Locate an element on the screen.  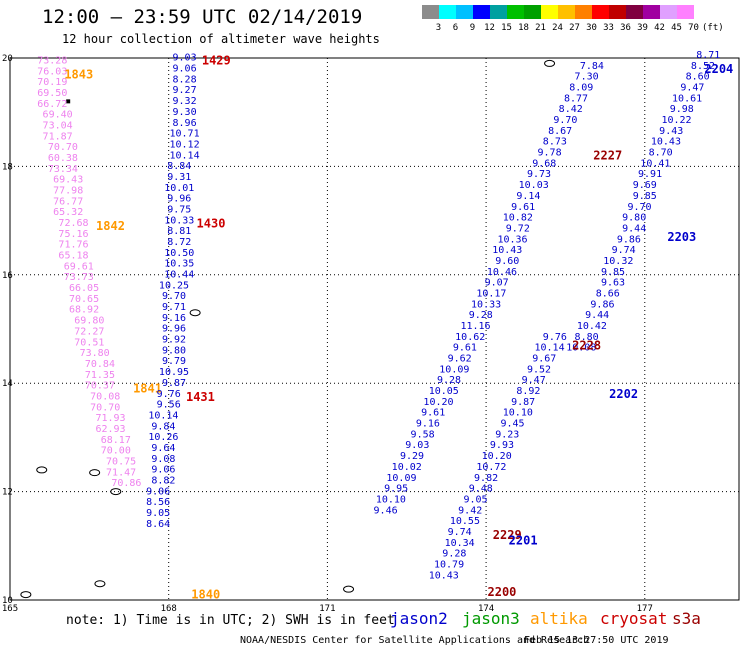
swh-value: 9.47 is located at coordinates (692, 88).